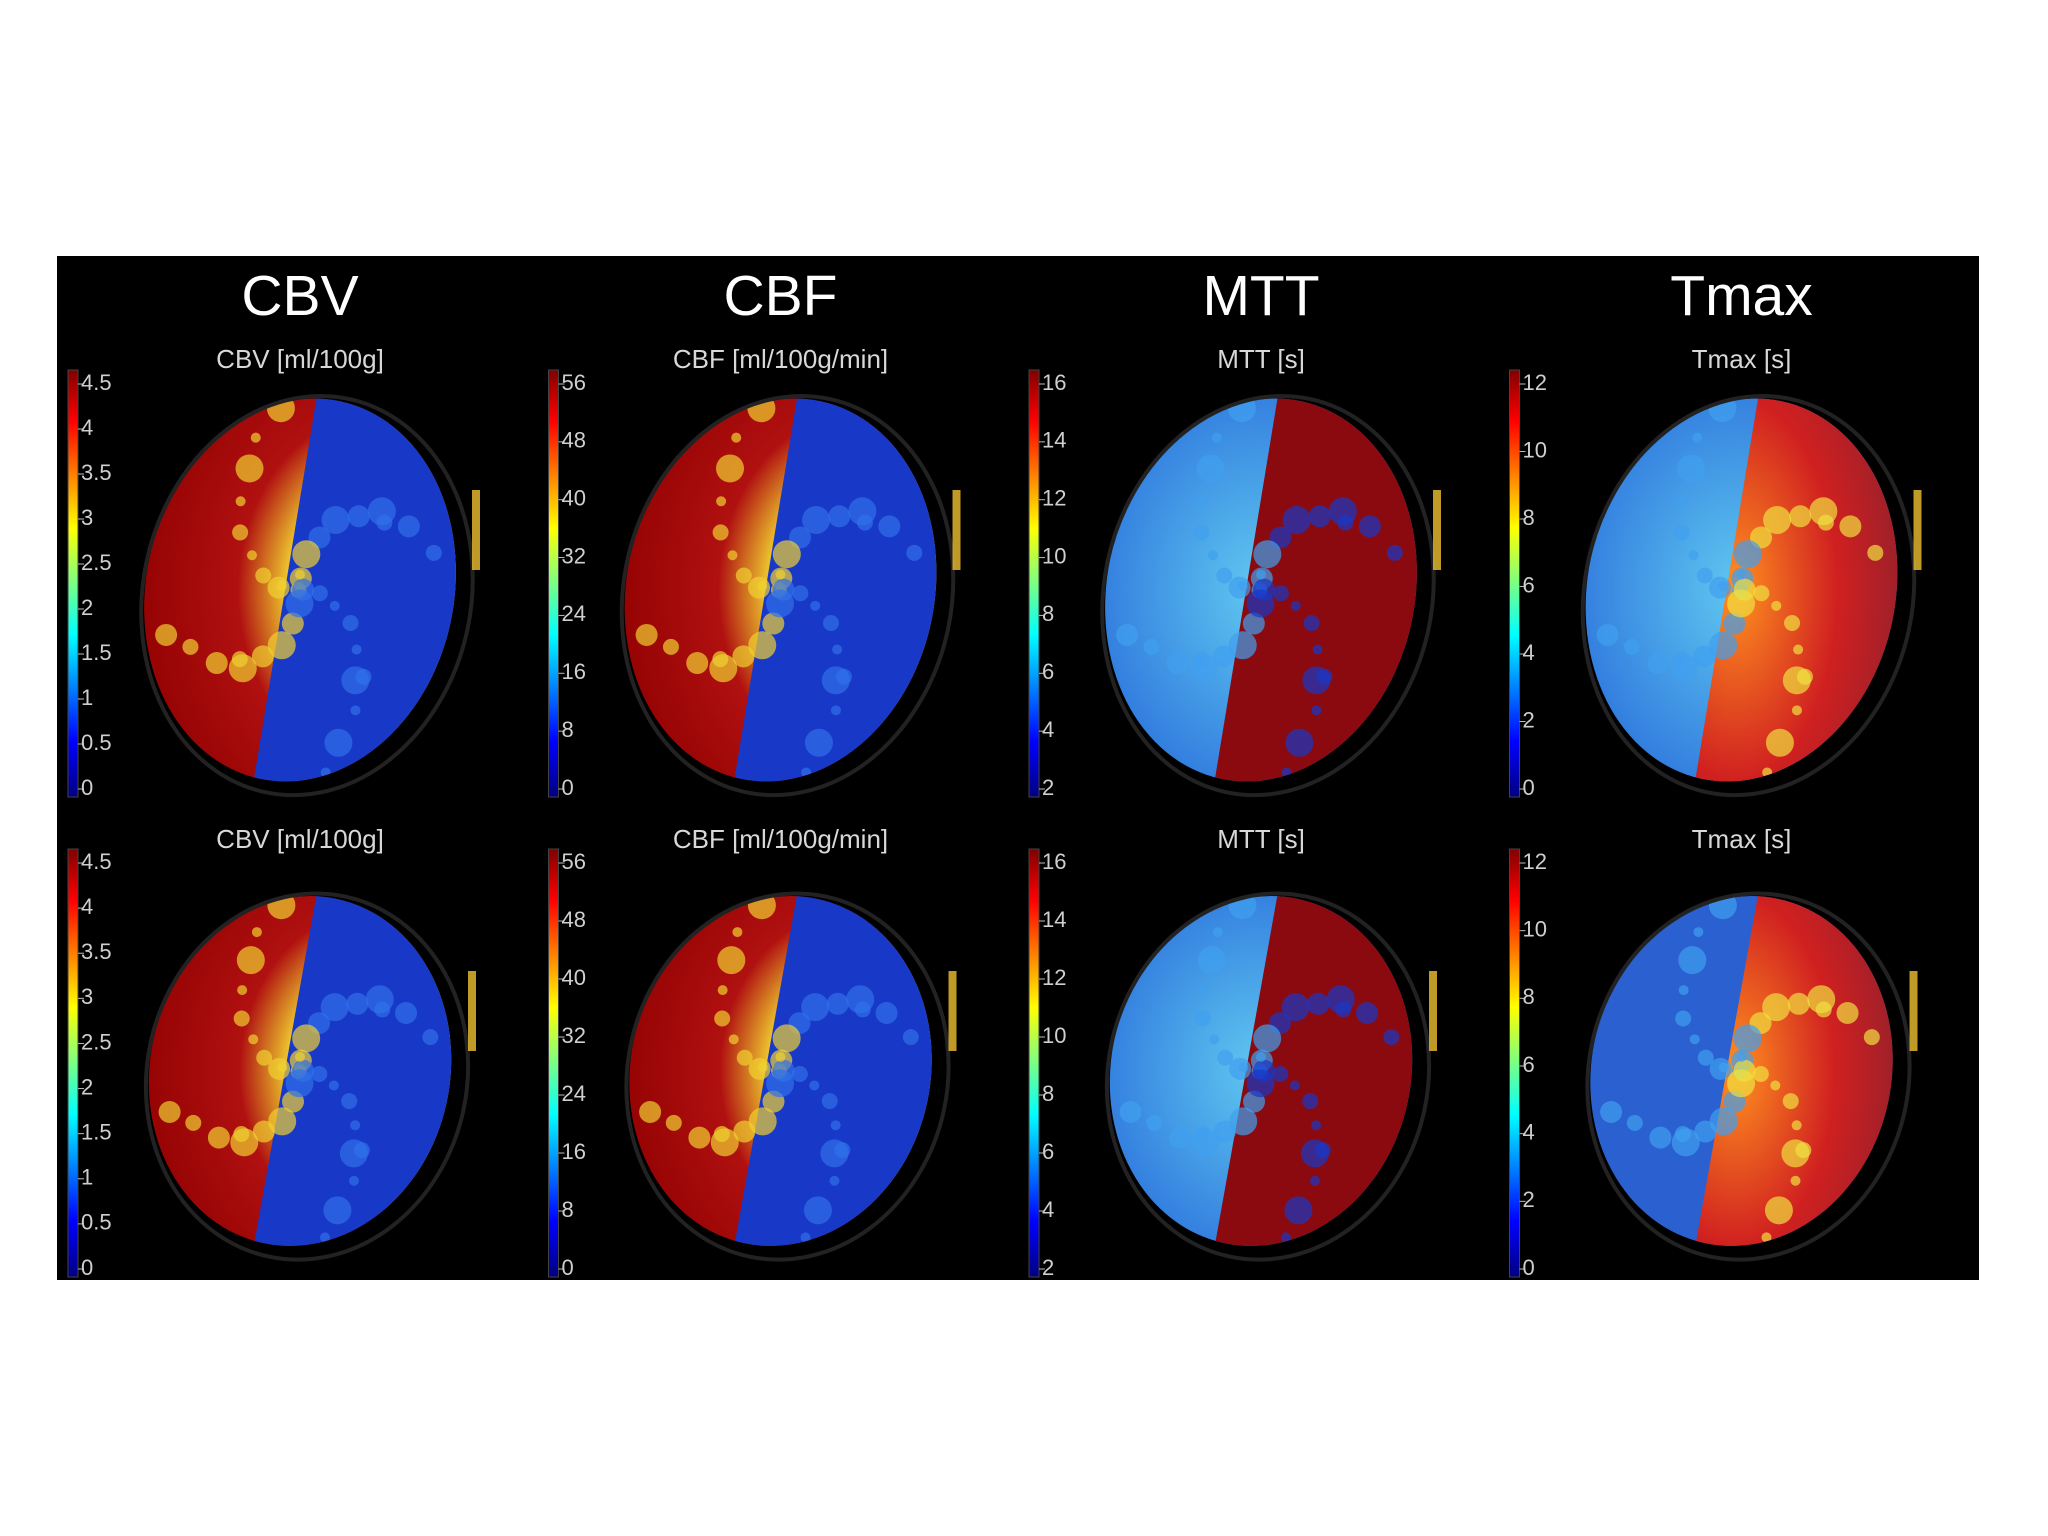  What do you see at coordinates (96, 472) in the screenshot?
I see `colorbar-tick-label: 3.5` at bounding box center [96, 472].